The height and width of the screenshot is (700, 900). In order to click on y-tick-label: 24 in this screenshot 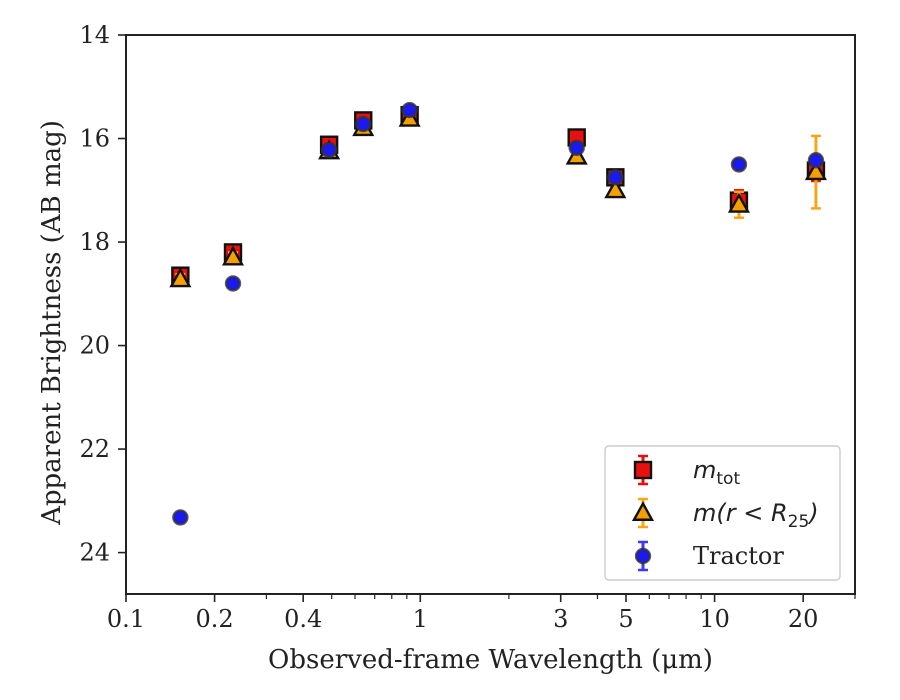, I will do `click(94, 553)`.